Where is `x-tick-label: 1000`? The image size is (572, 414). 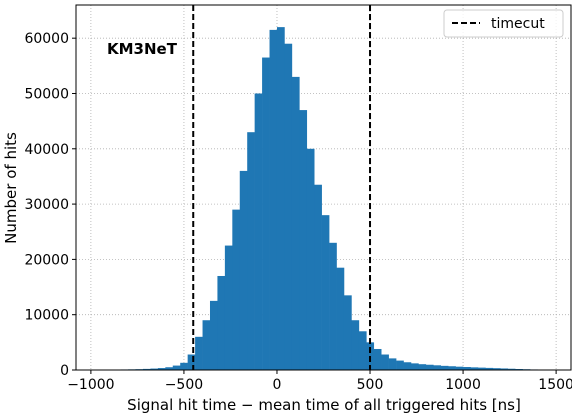
x-tick-label: 1000 is located at coordinates (463, 385).